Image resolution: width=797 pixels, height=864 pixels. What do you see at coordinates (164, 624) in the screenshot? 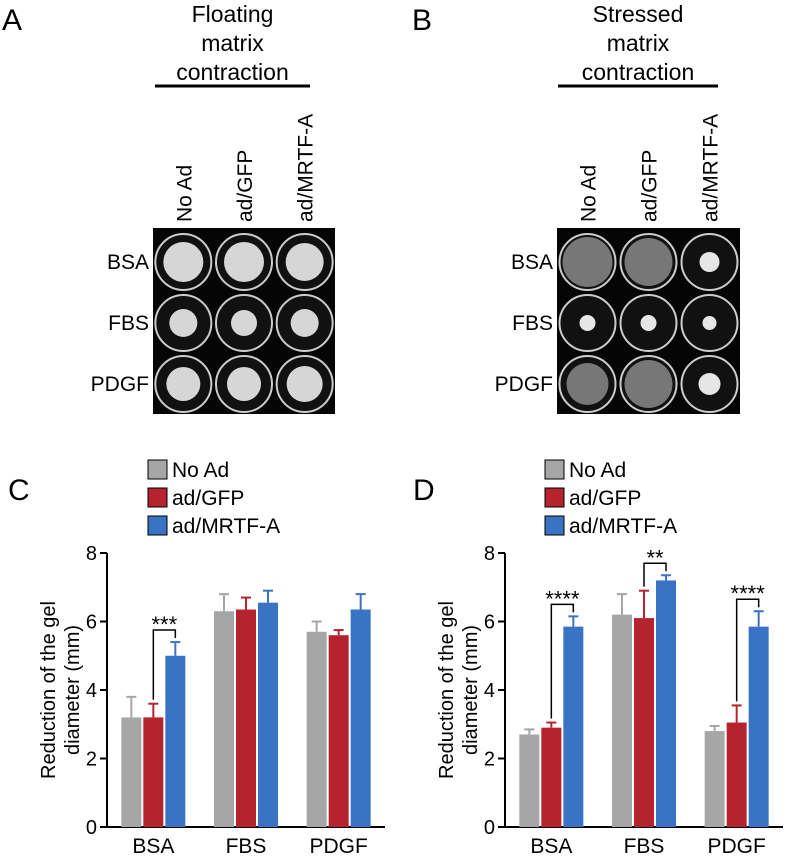
I see `significance-label: ***` at bounding box center [164, 624].